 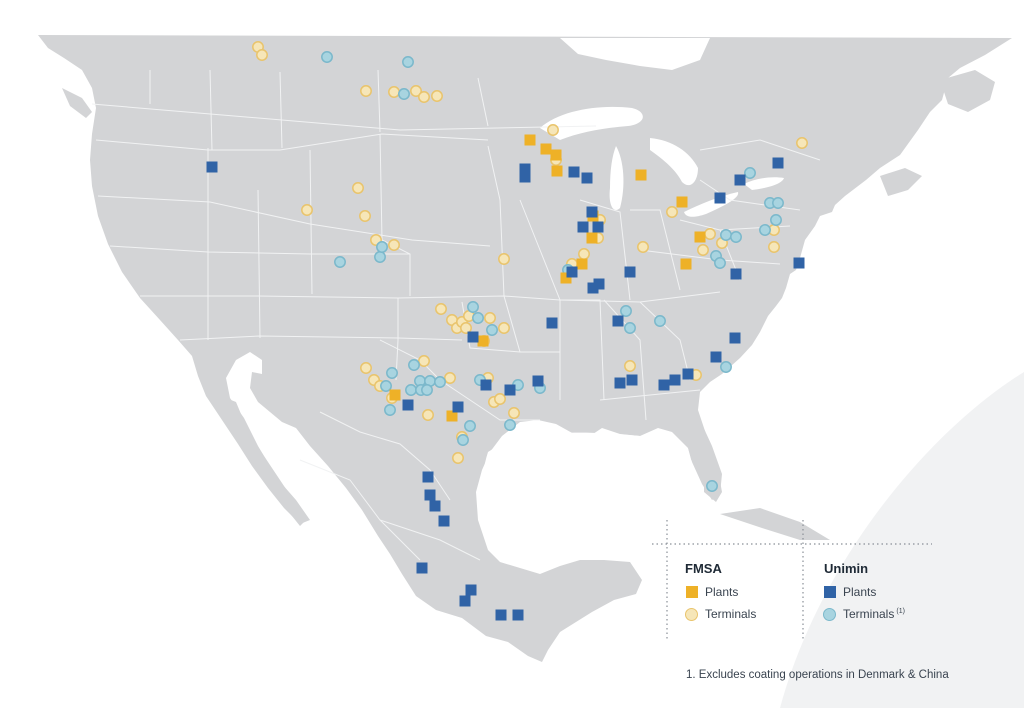 What do you see at coordinates (775, 524) in the screenshot?
I see `cuba` at bounding box center [775, 524].